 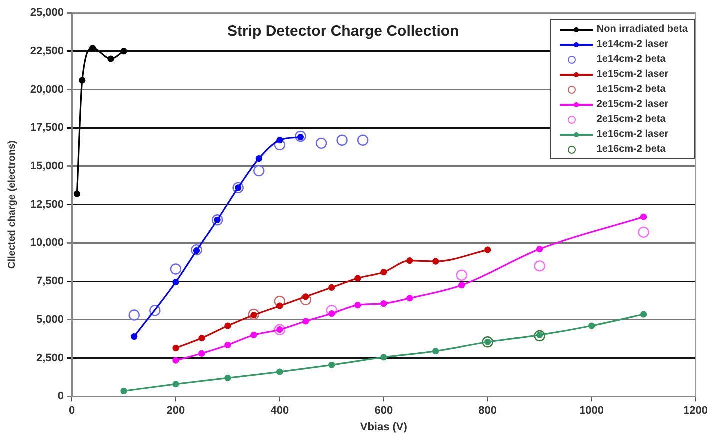 I want to click on text: Strip Detector Charge Collection, so click(x=343, y=31).